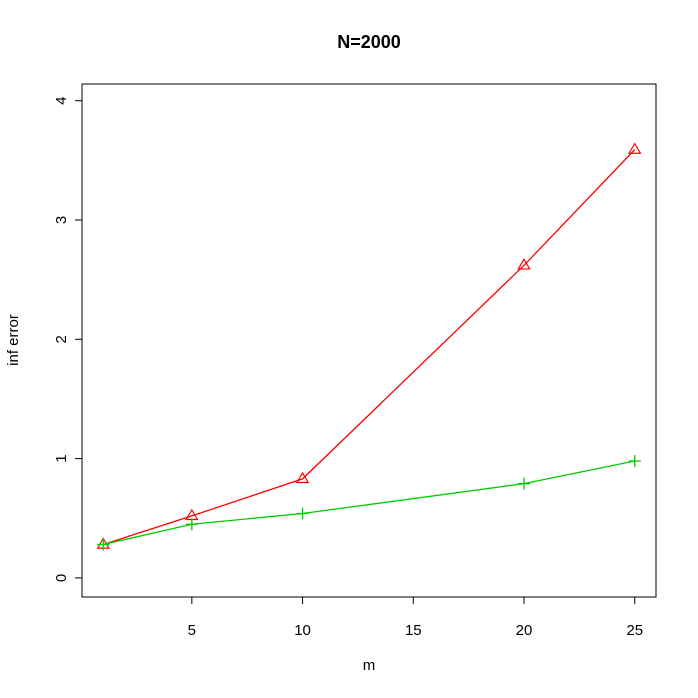 The image size is (698, 698). I want to click on x-tick-label: 5, so click(192, 630).